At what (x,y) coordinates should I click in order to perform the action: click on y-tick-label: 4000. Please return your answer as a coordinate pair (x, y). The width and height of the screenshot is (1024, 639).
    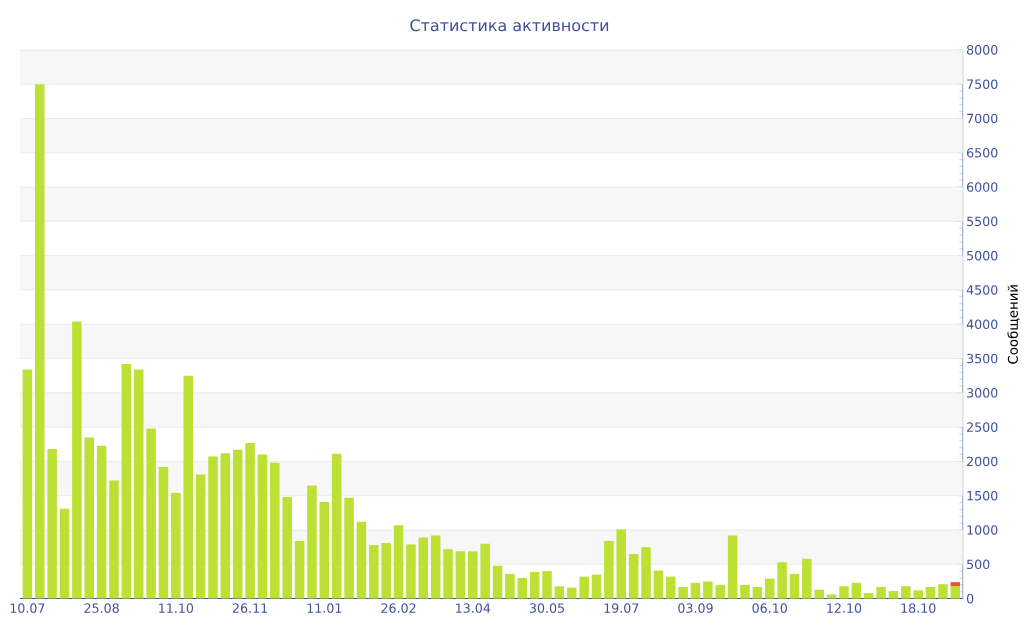
    Looking at the image, I should click on (982, 324).